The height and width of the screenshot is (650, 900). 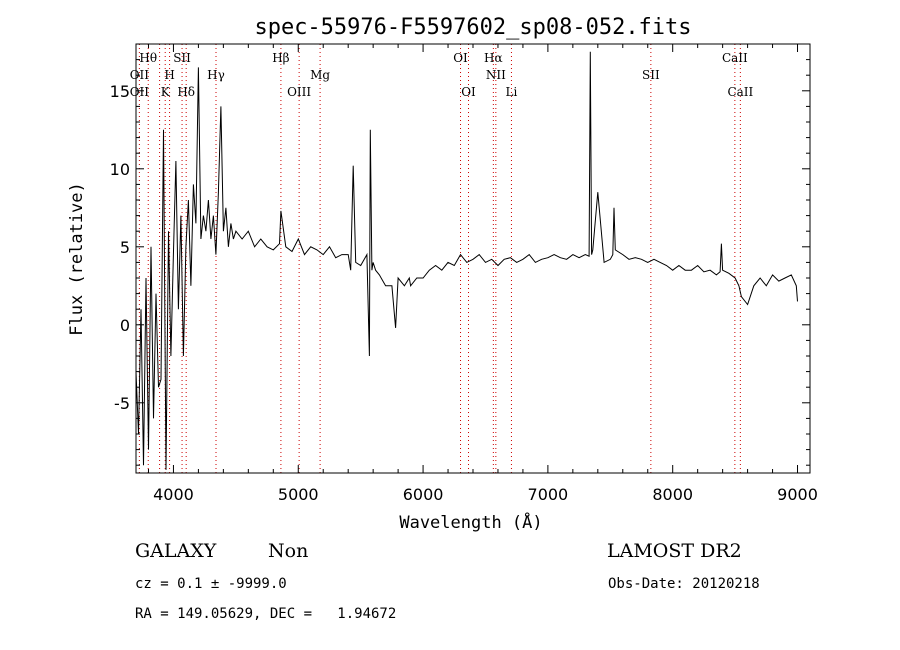 I want to click on x-axis-label: Wavelength (Å), so click(x=470, y=522).